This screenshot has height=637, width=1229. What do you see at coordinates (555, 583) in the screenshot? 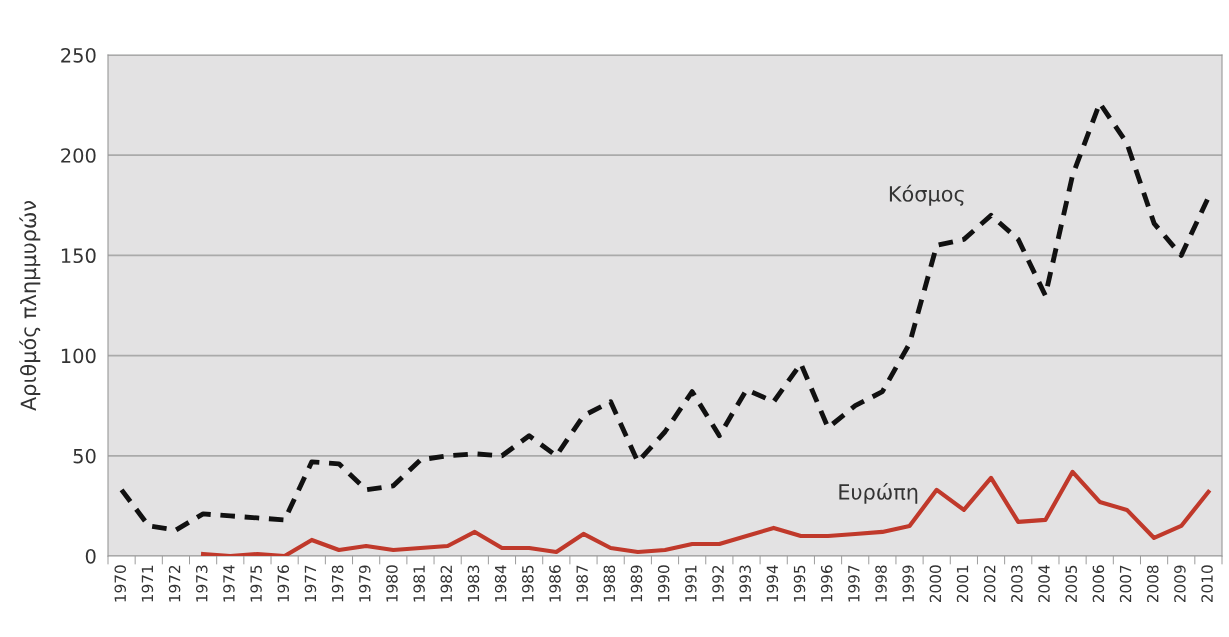
I see `x-tick-label: 1986` at bounding box center [555, 583].